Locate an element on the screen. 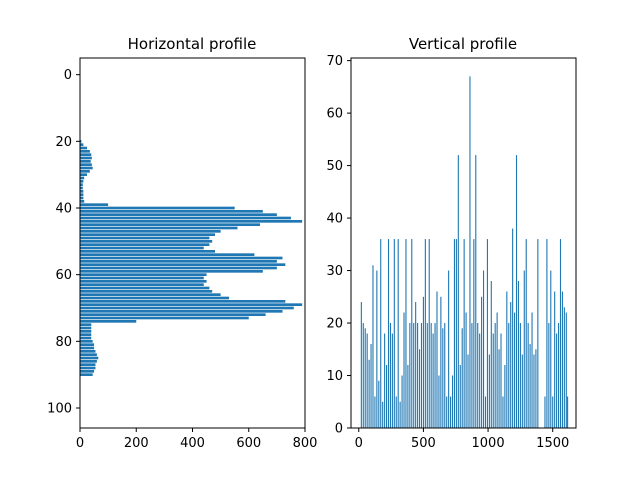 The height and width of the screenshot is (480, 640). y-tick-label: 100 is located at coordinates (59, 409).